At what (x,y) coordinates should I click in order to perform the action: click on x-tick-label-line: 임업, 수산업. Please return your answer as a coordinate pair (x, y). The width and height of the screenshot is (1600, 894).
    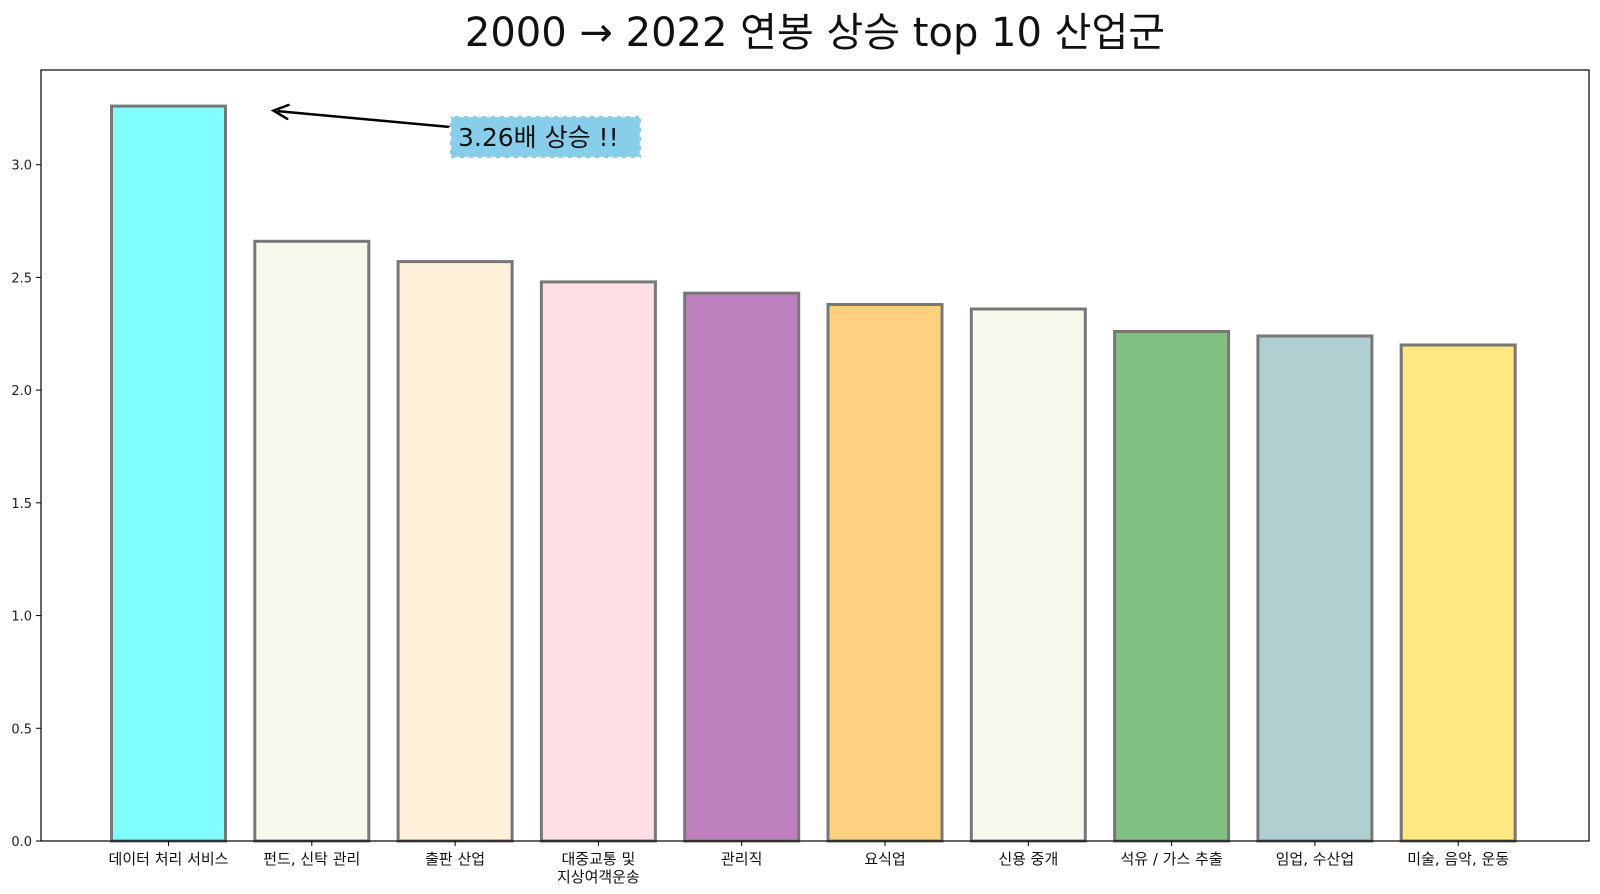
    Looking at the image, I should click on (1315, 859).